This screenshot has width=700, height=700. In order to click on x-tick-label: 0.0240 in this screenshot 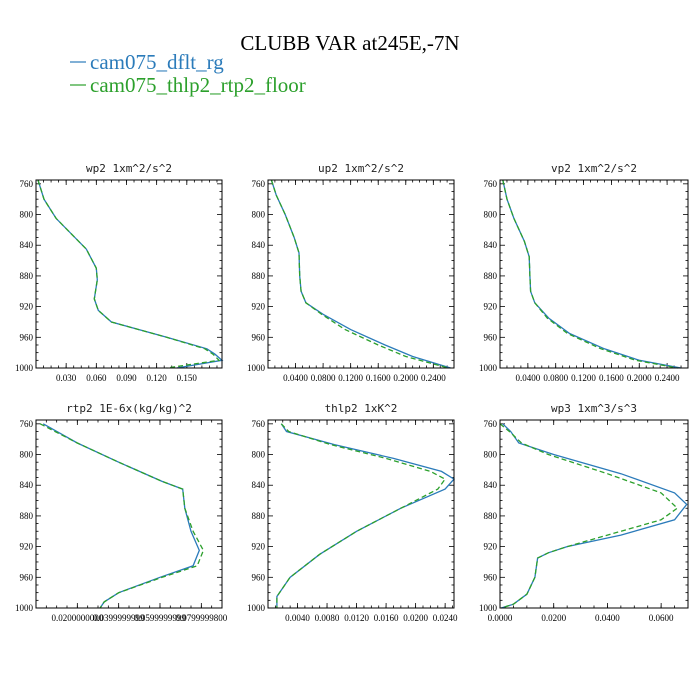, I will do `click(445, 618)`.